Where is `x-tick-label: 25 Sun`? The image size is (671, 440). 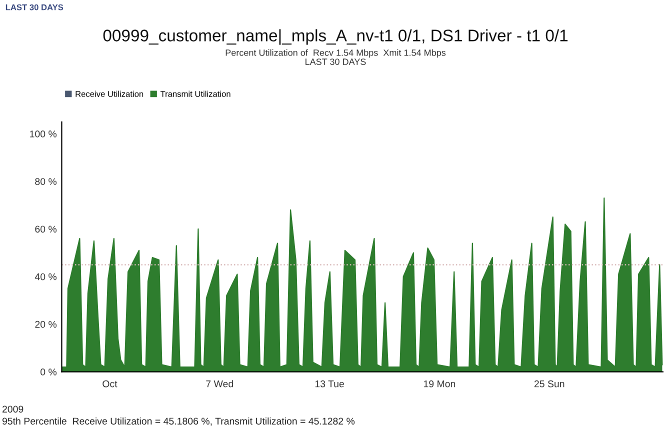 x-tick-label: 25 Sun is located at coordinates (549, 384).